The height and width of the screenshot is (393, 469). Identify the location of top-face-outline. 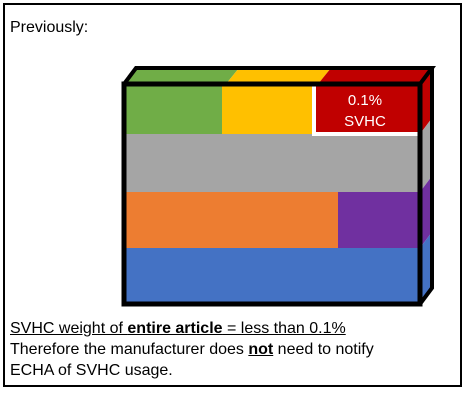
(279, 76).